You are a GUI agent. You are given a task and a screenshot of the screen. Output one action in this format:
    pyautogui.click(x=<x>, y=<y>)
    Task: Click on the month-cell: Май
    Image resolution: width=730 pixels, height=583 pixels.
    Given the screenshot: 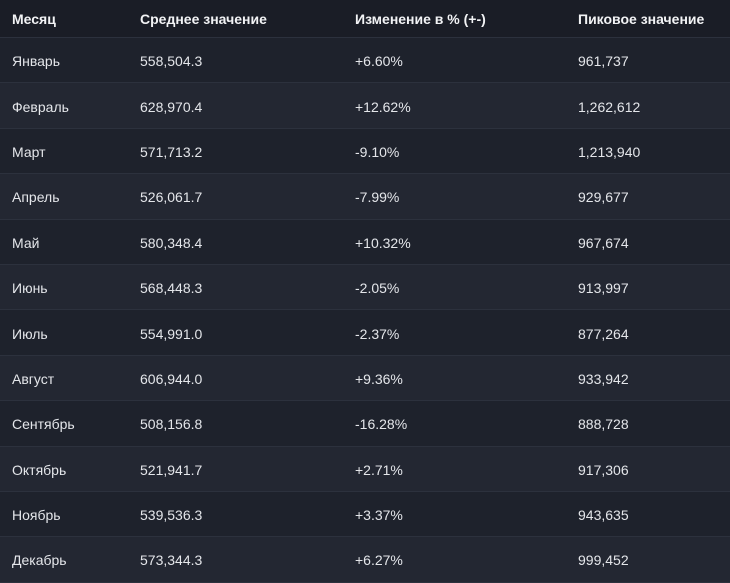 What is the action you would take?
    pyautogui.click(x=26, y=242)
    